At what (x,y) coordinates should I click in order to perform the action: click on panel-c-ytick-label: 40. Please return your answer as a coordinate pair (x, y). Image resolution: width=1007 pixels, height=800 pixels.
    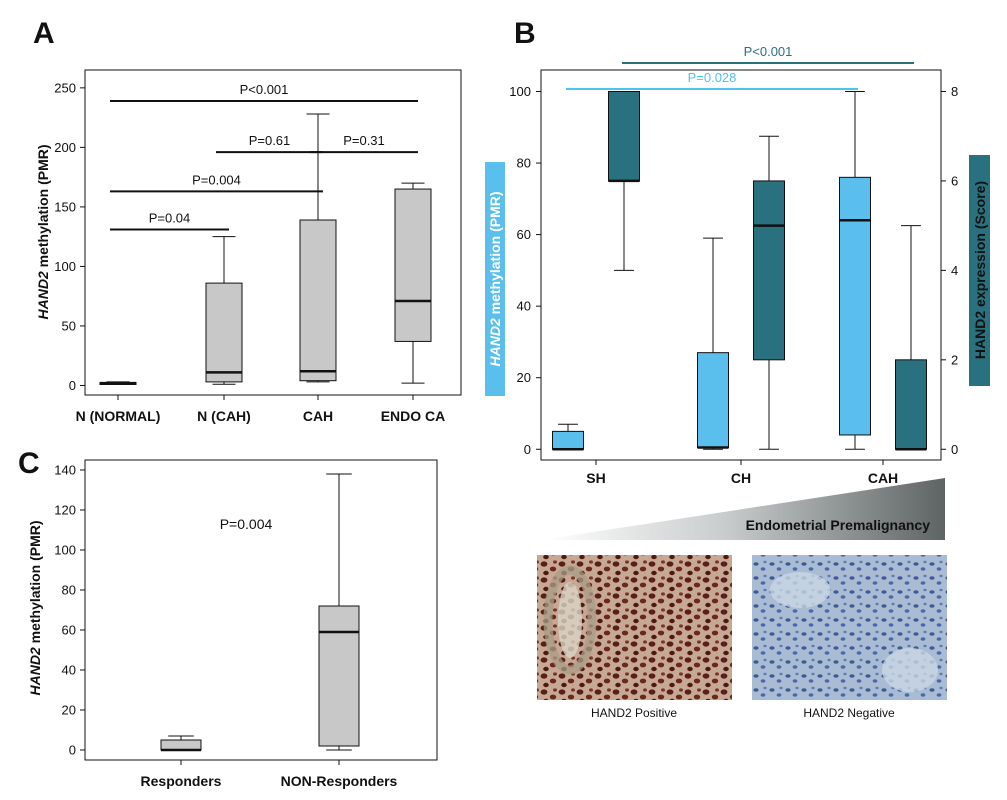
    Looking at the image, I should click on (69, 670).